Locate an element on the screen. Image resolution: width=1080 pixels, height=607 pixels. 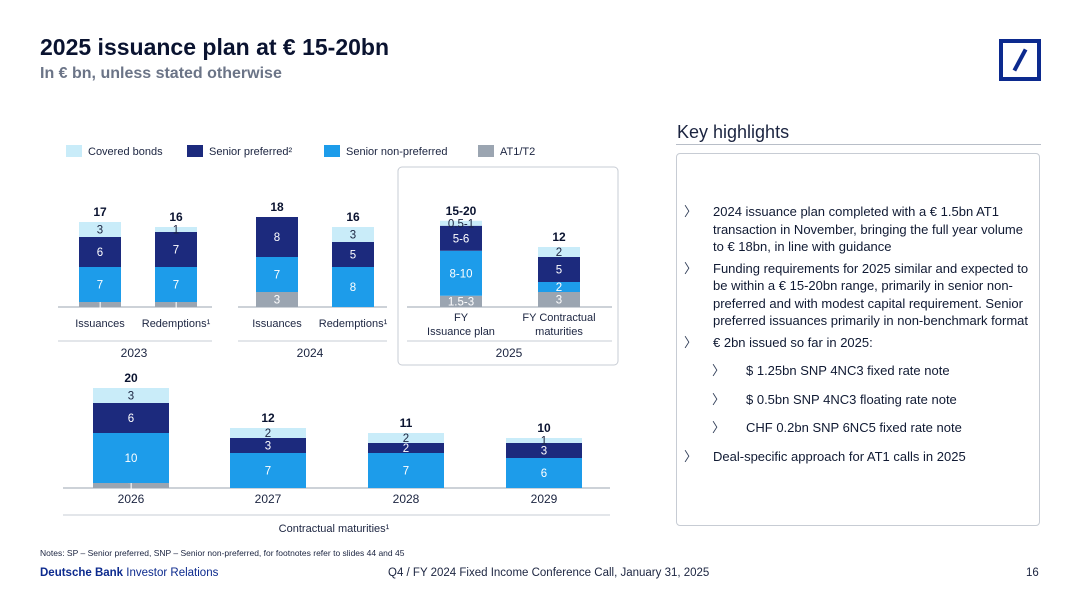
bar-2025-1-segment-at1 is located at coordinates (559, 299).